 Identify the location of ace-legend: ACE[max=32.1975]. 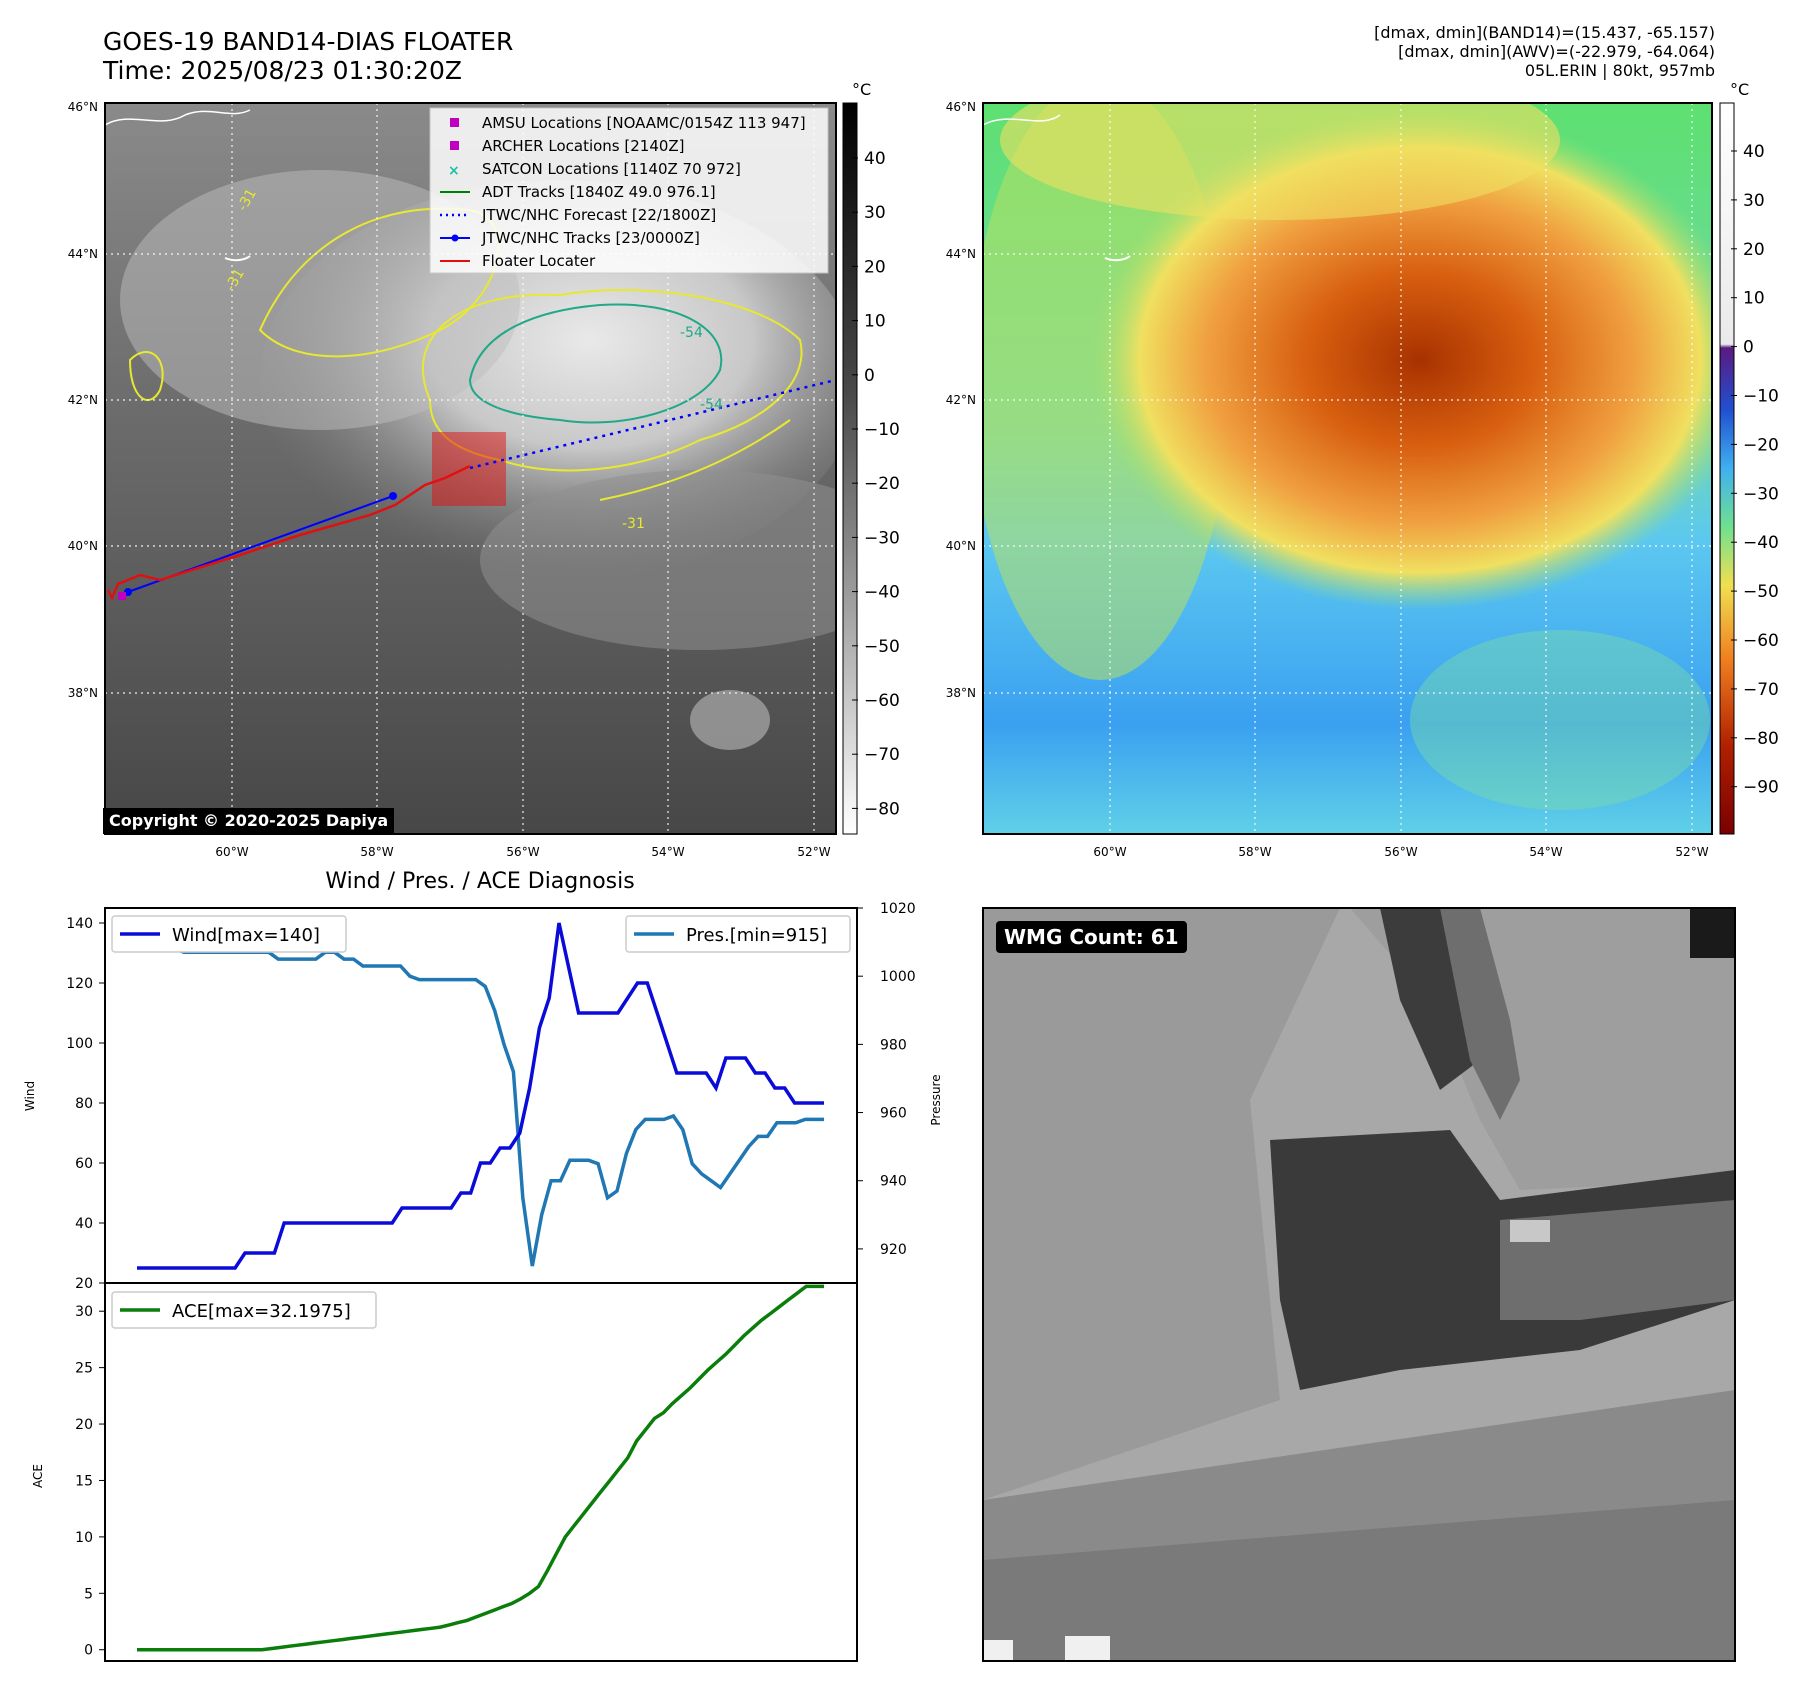
(261, 1311).